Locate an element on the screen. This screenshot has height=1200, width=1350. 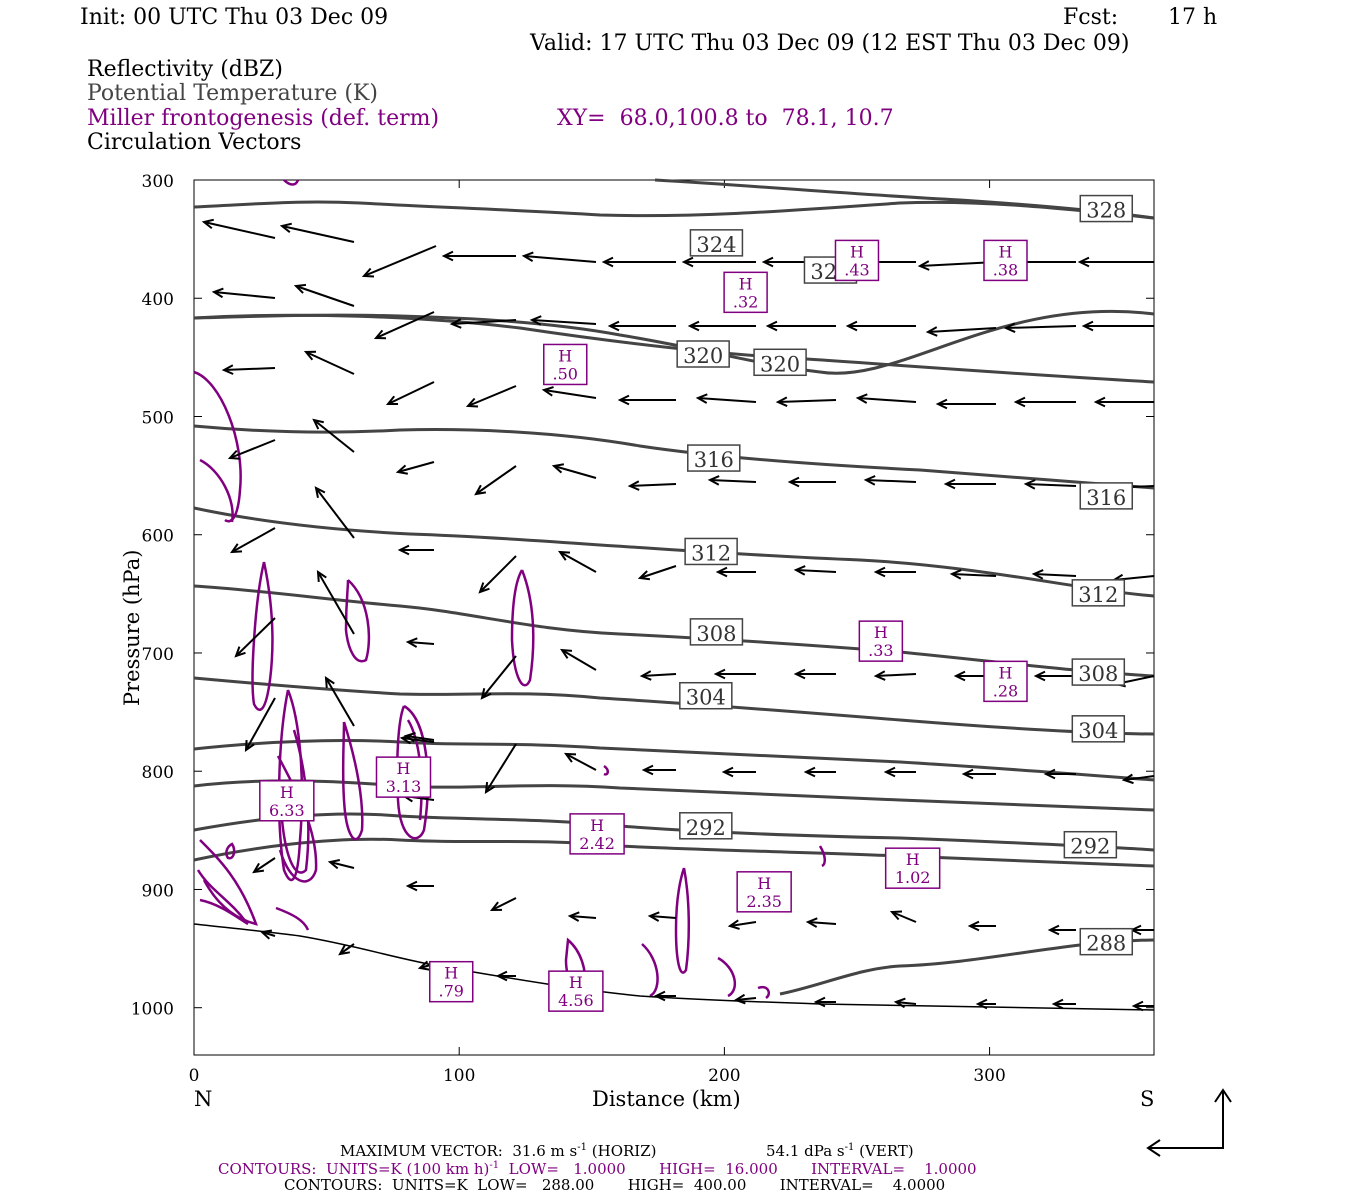
frontogenesis-max-value: .43 is located at coordinates (856, 269).